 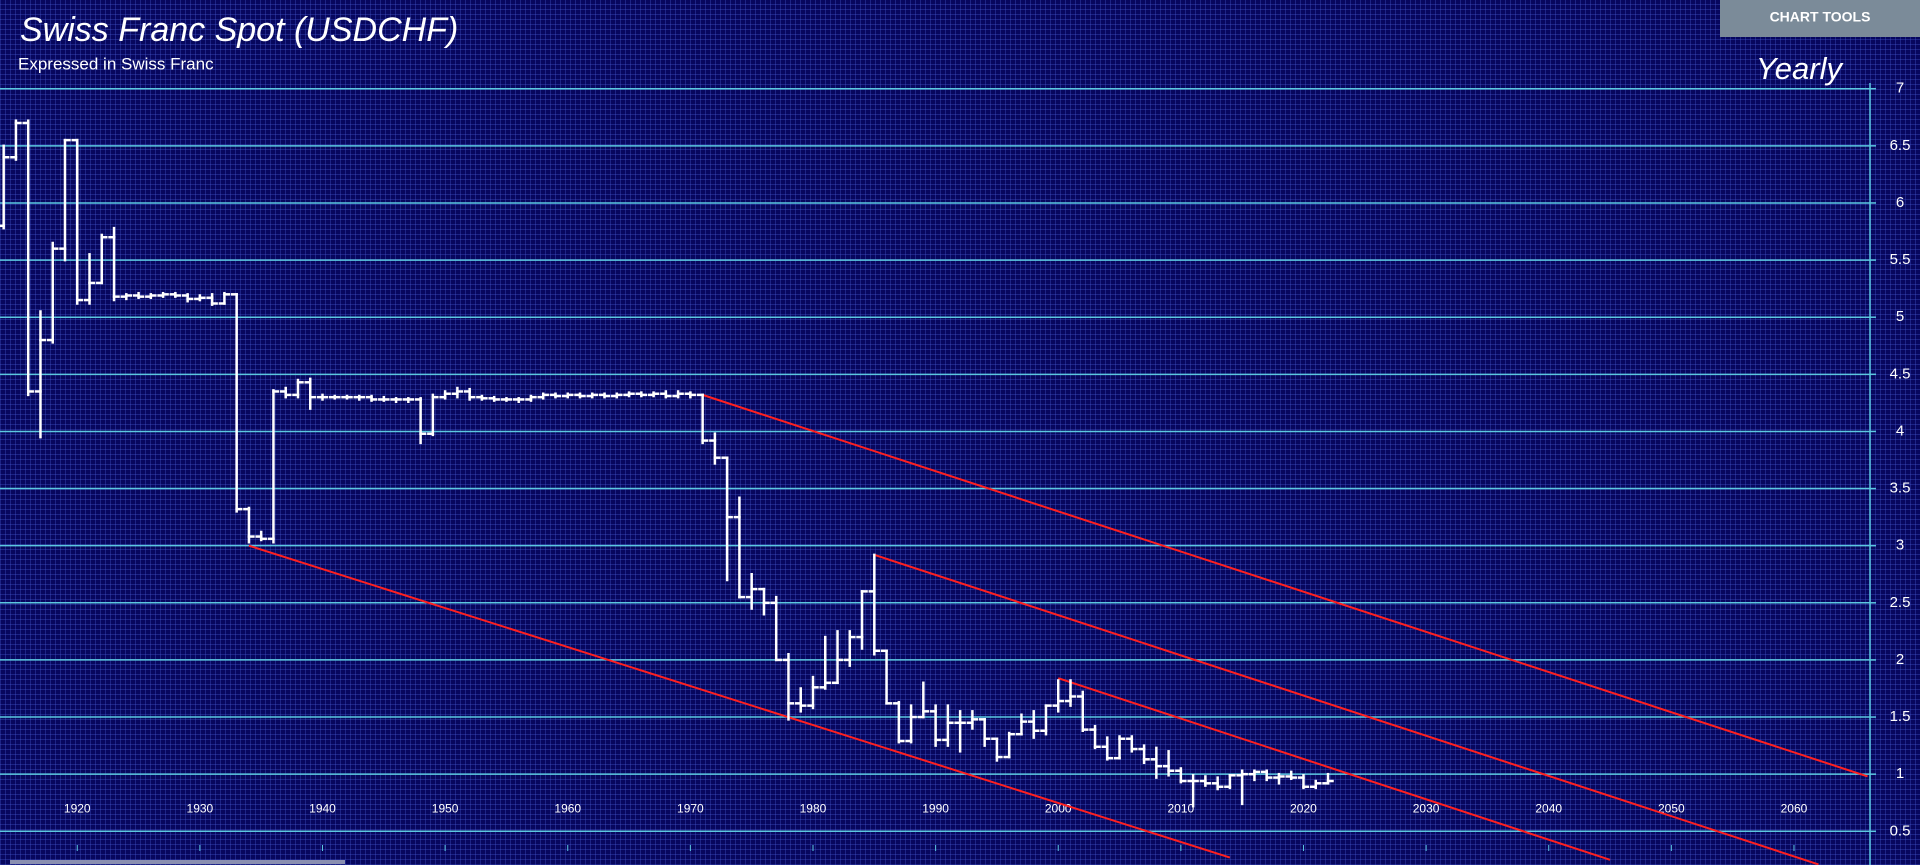 I want to click on x-tick-label: 1990, so click(x=935, y=808).